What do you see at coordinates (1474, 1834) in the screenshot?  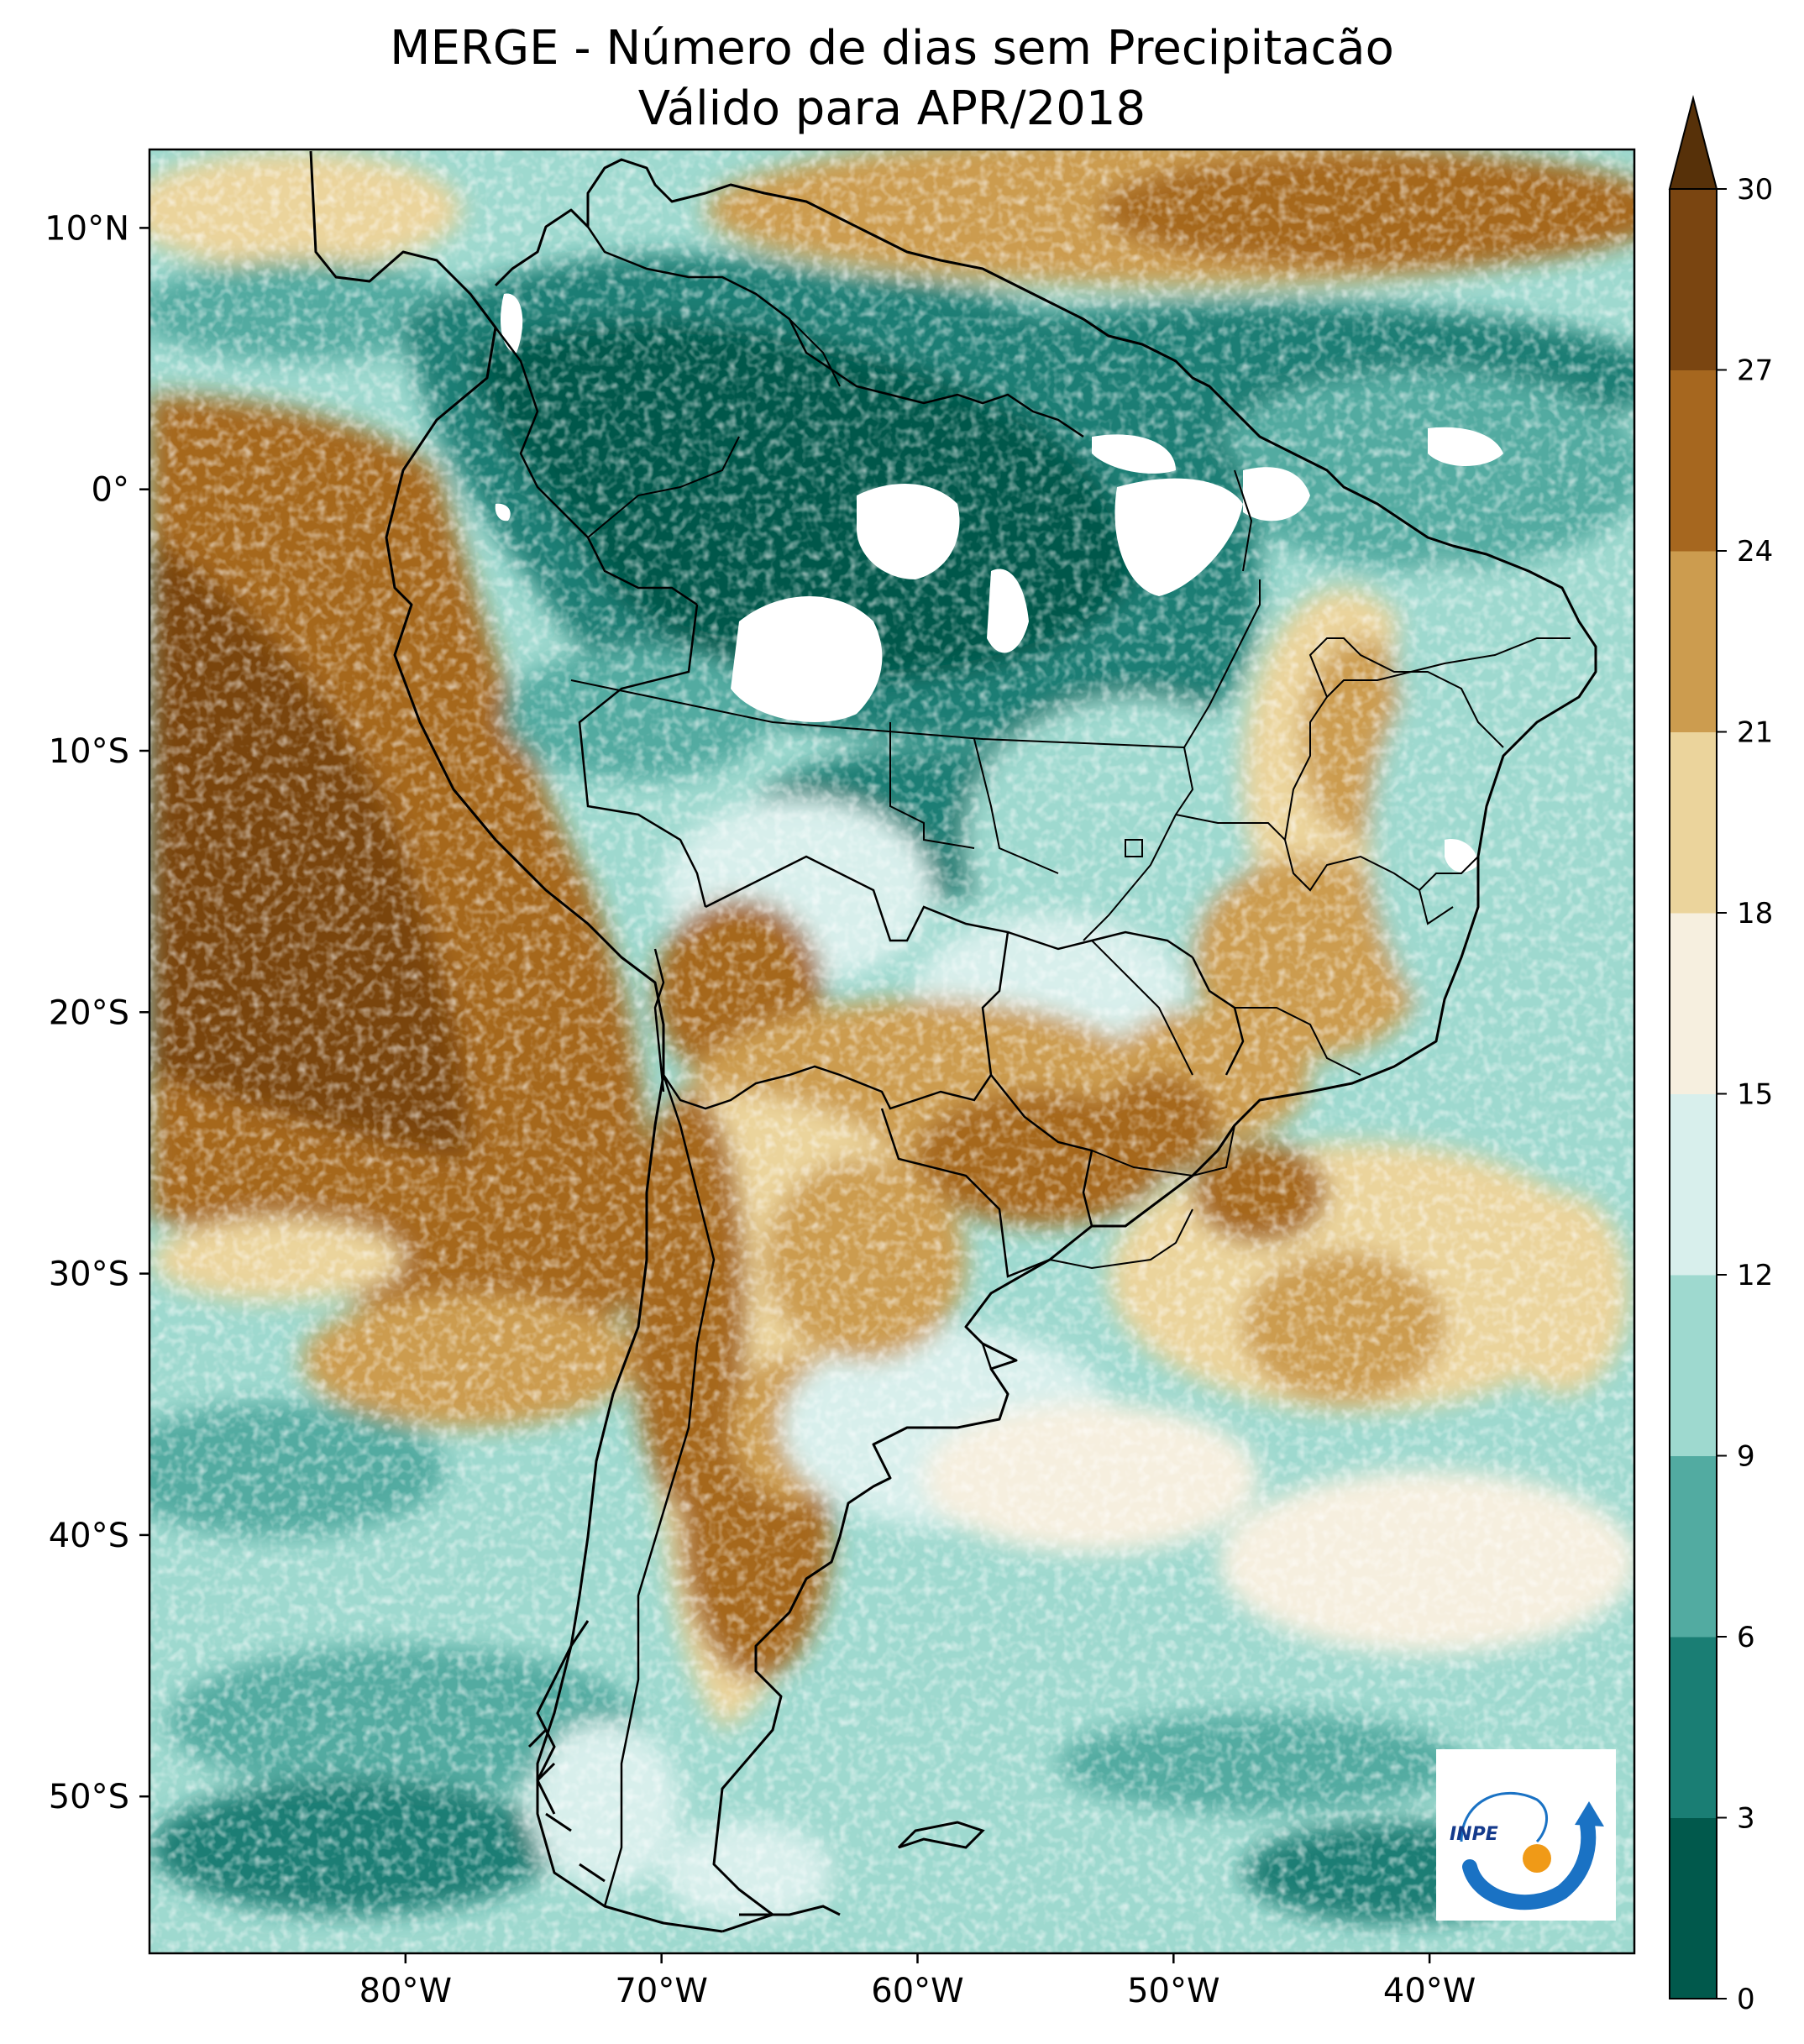 I see `inpe-logo-text: INPE` at bounding box center [1474, 1834].